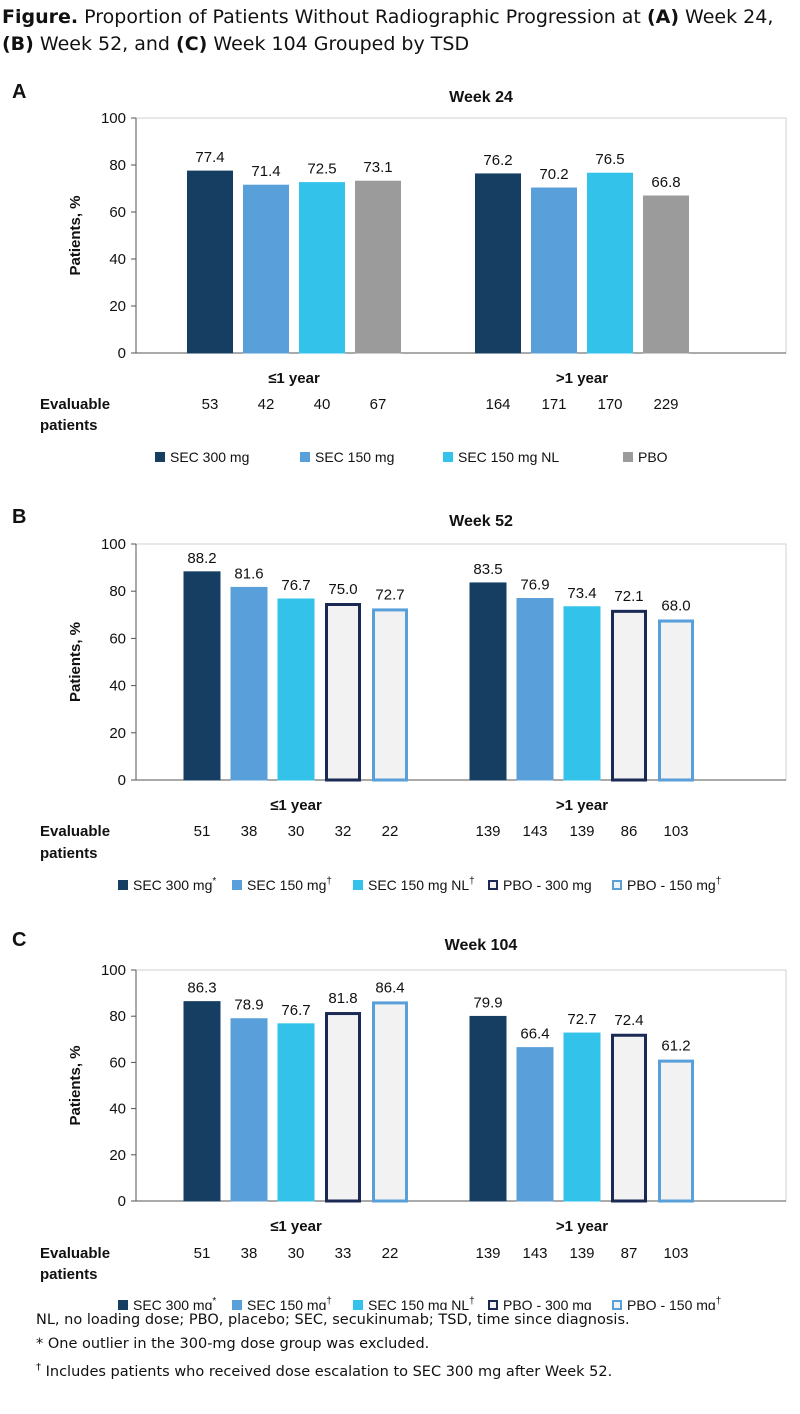  Describe the element at coordinates (653, 457) in the screenshot. I see `legend-label: PBO` at that location.